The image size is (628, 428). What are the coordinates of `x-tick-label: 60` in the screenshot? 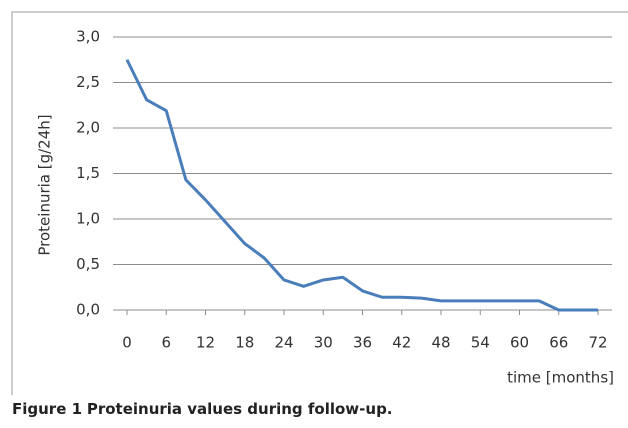 It's located at (519, 343).